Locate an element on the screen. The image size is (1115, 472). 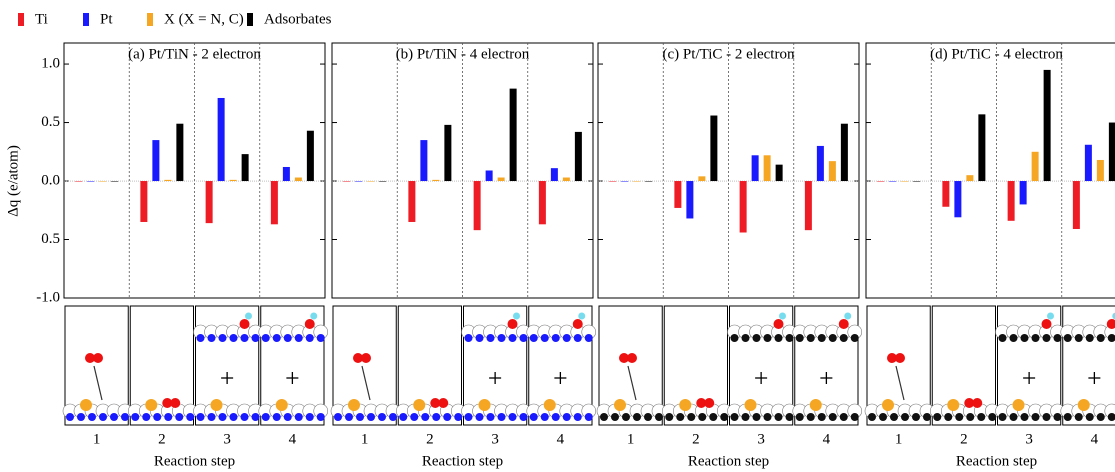
x-axis-label: Reaction step is located at coordinates (996, 461).